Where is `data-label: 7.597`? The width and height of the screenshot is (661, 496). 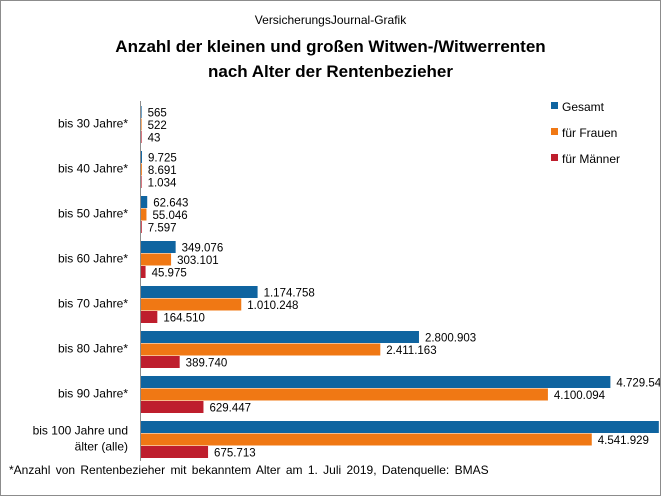
data-label: 7.597 is located at coordinates (162, 228).